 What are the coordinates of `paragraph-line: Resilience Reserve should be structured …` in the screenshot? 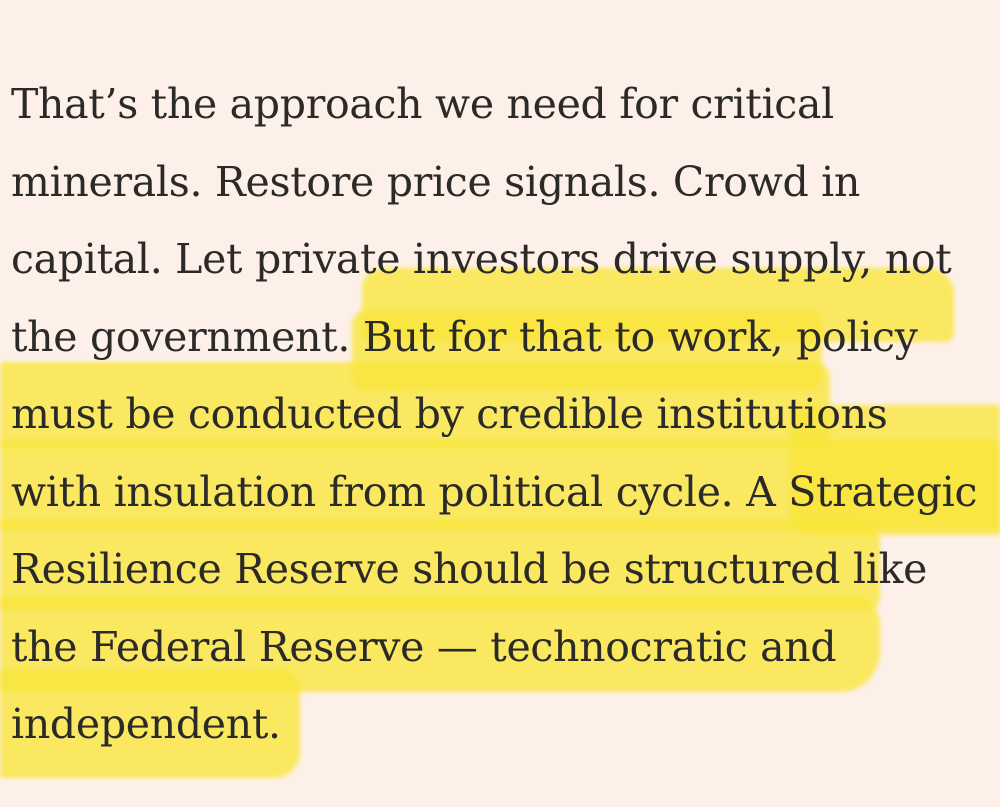 It's located at (469, 569).